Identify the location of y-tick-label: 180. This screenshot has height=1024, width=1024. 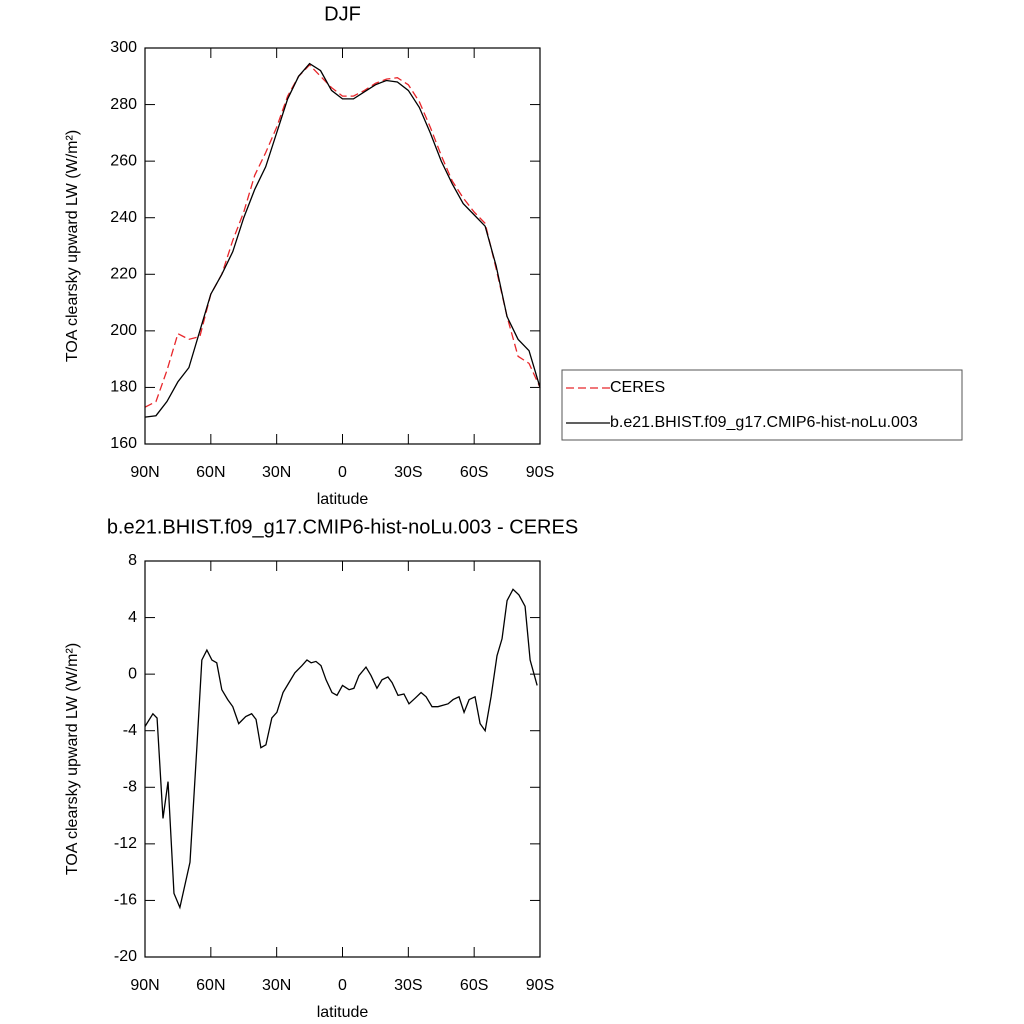
(123, 387).